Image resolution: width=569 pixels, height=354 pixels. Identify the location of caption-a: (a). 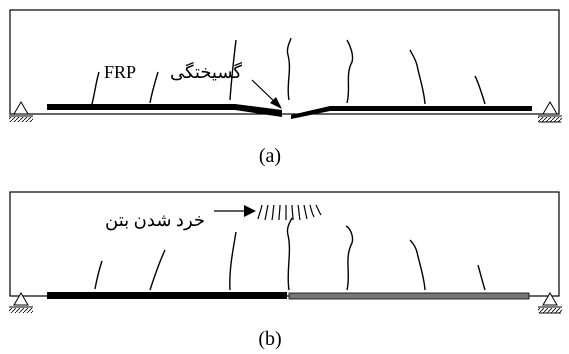
(270, 156).